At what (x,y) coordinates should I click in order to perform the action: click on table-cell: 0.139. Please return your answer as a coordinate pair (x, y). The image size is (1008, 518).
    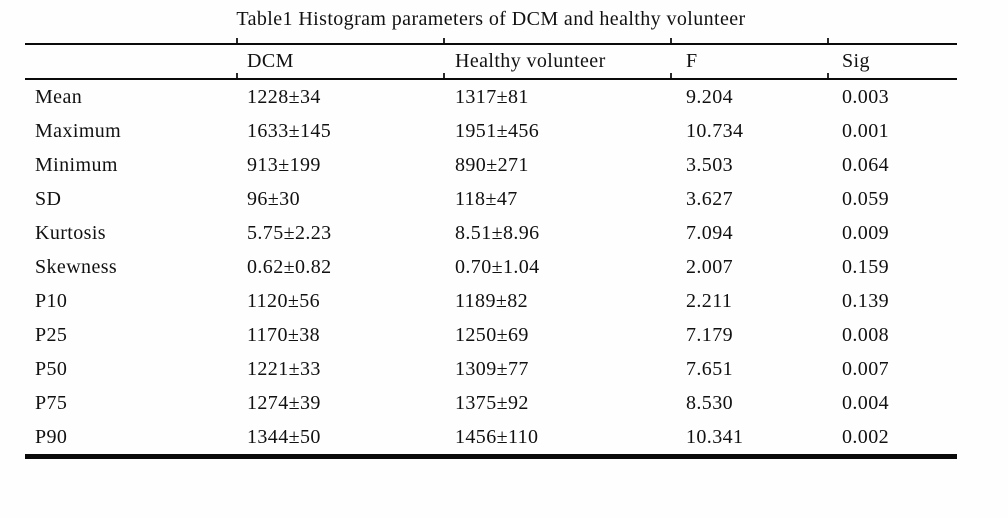
    Looking at the image, I should click on (865, 300).